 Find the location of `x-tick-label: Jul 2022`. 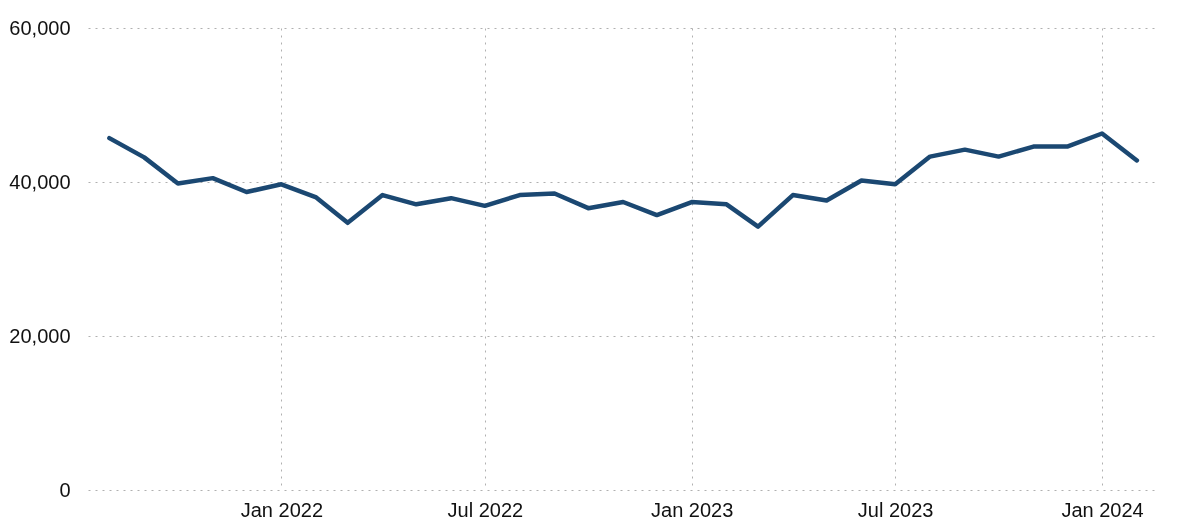

x-tick-label: Jul 2022 is located at coordinates (485, 509).